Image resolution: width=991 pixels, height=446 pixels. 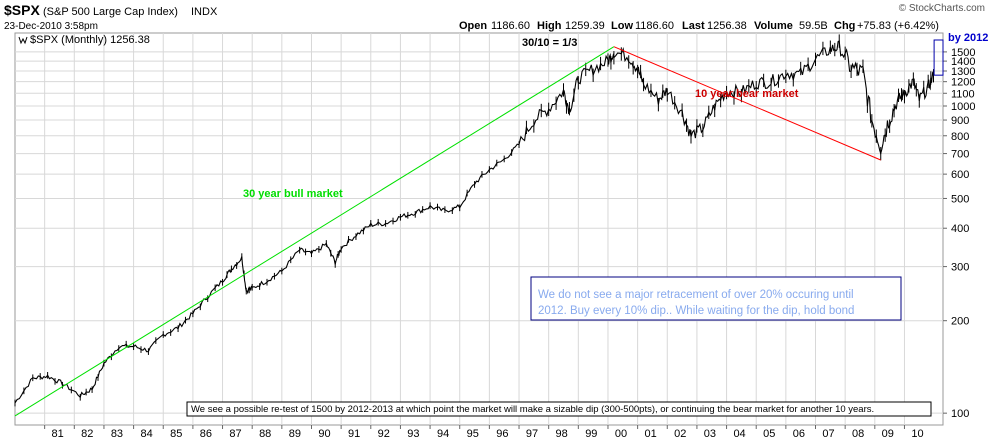 What do you see at coordinates (443, 434) in the screenshot?
I see `x-tick-label: 94` at bounding box center [443, 434].